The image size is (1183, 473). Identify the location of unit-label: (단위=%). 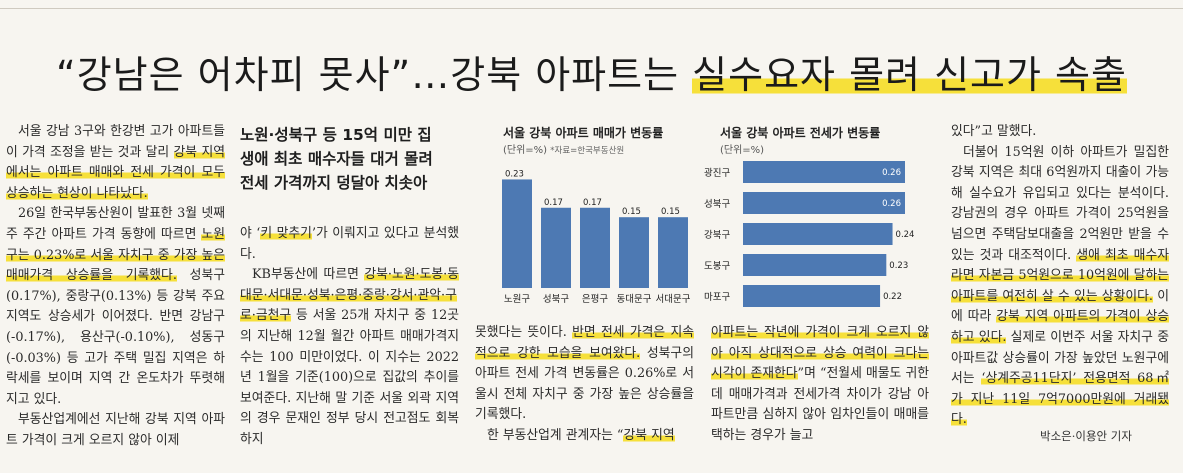
(525, 150).